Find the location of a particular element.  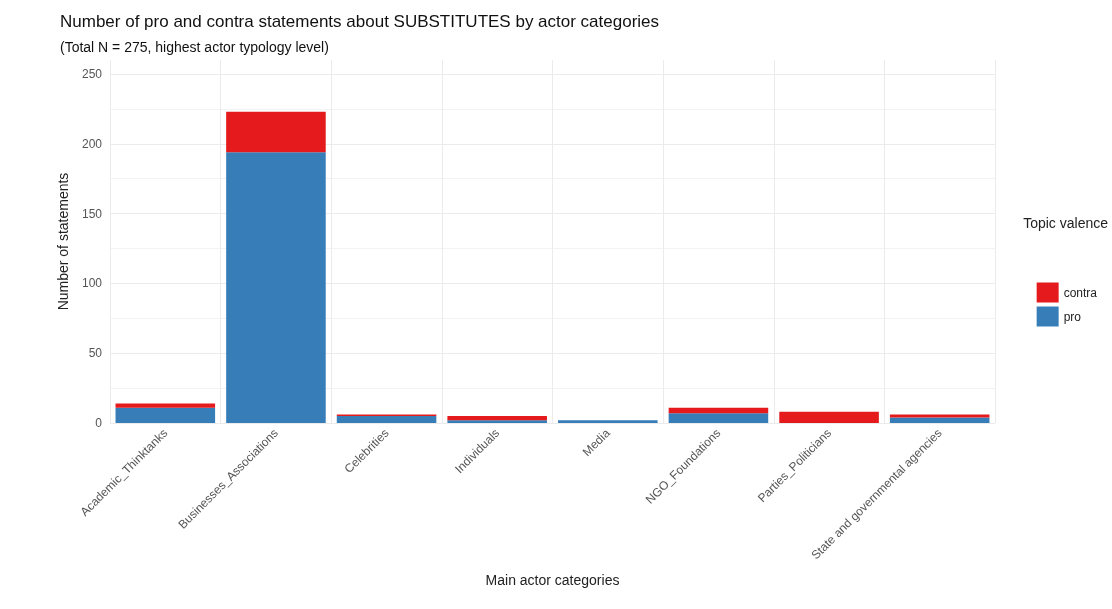

chart-title: Number of pro and contra statements about SUBSTITUTES by actor categories is located at coordinates (360, 21).